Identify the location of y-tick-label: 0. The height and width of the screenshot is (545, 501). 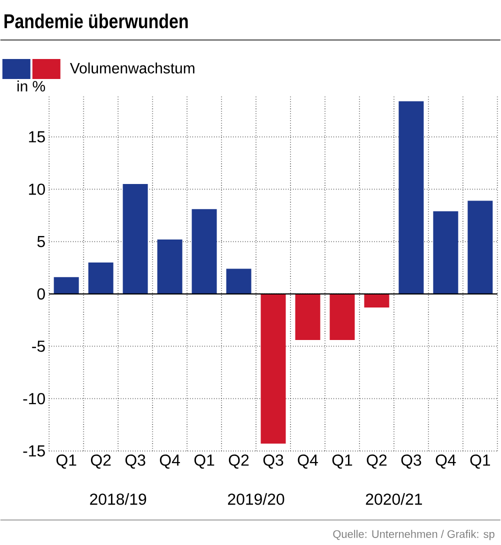
(41, 294).